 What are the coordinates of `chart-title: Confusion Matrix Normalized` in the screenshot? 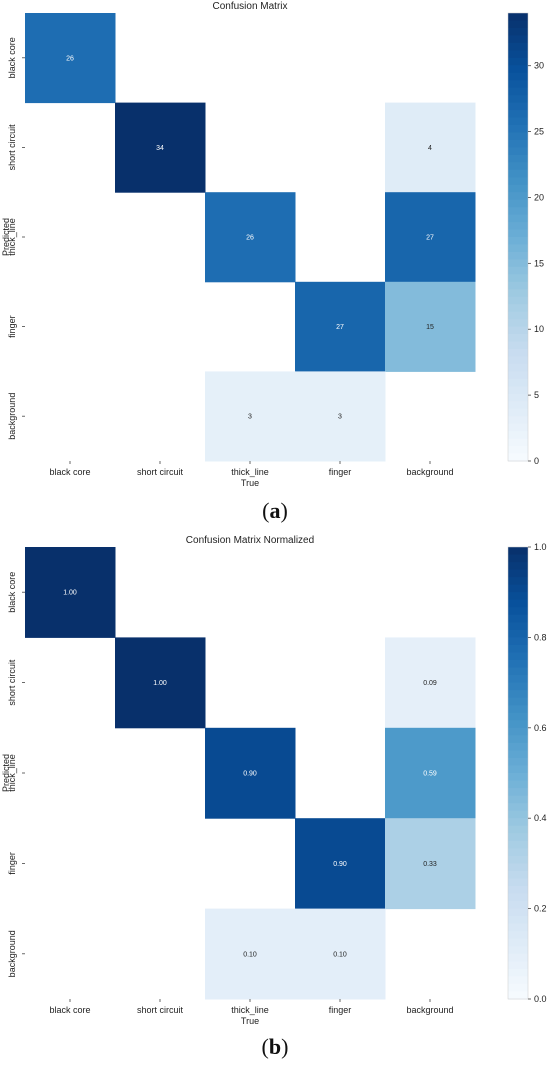 It's located at (250, 540).